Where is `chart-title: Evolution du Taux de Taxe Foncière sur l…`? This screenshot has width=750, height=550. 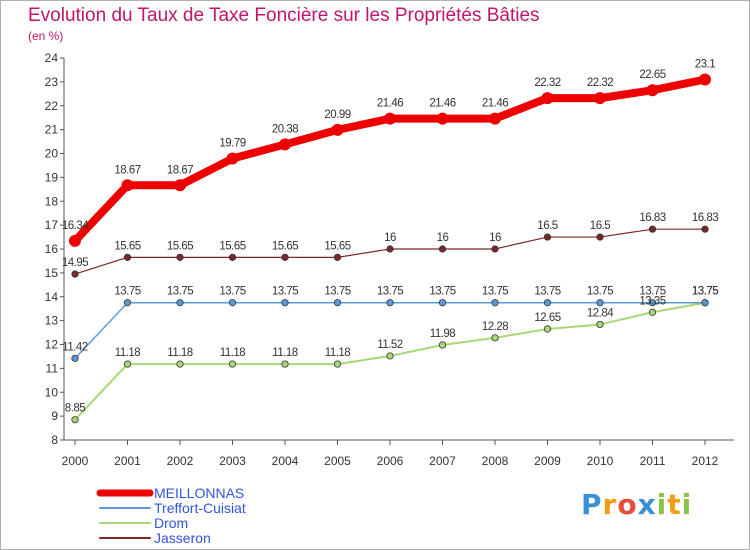
chart-title: Evolution du Taux de Taxe Foncière sur l… is located at coordinates (284, 15).